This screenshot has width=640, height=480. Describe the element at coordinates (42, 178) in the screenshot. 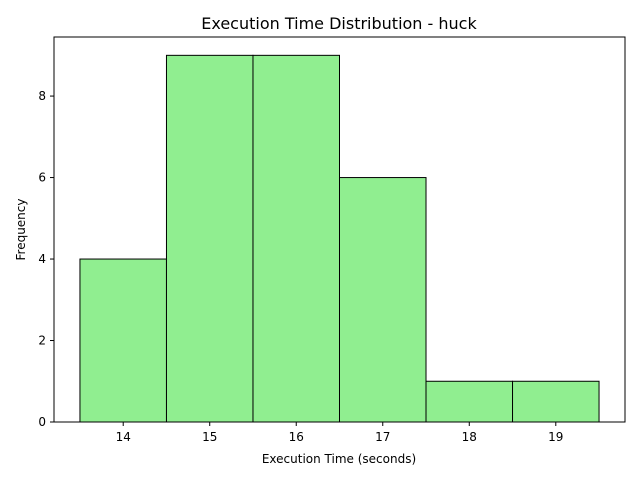

I see `y-tick-label-3: 6` at that location.